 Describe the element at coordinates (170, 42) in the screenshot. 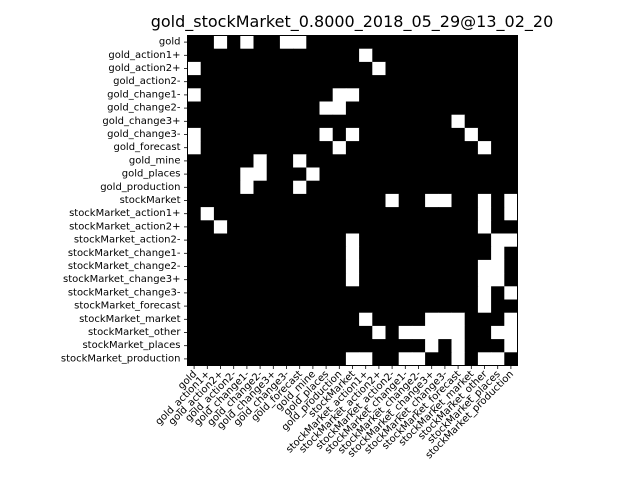

I see `y-tick-label: gold` at that location.